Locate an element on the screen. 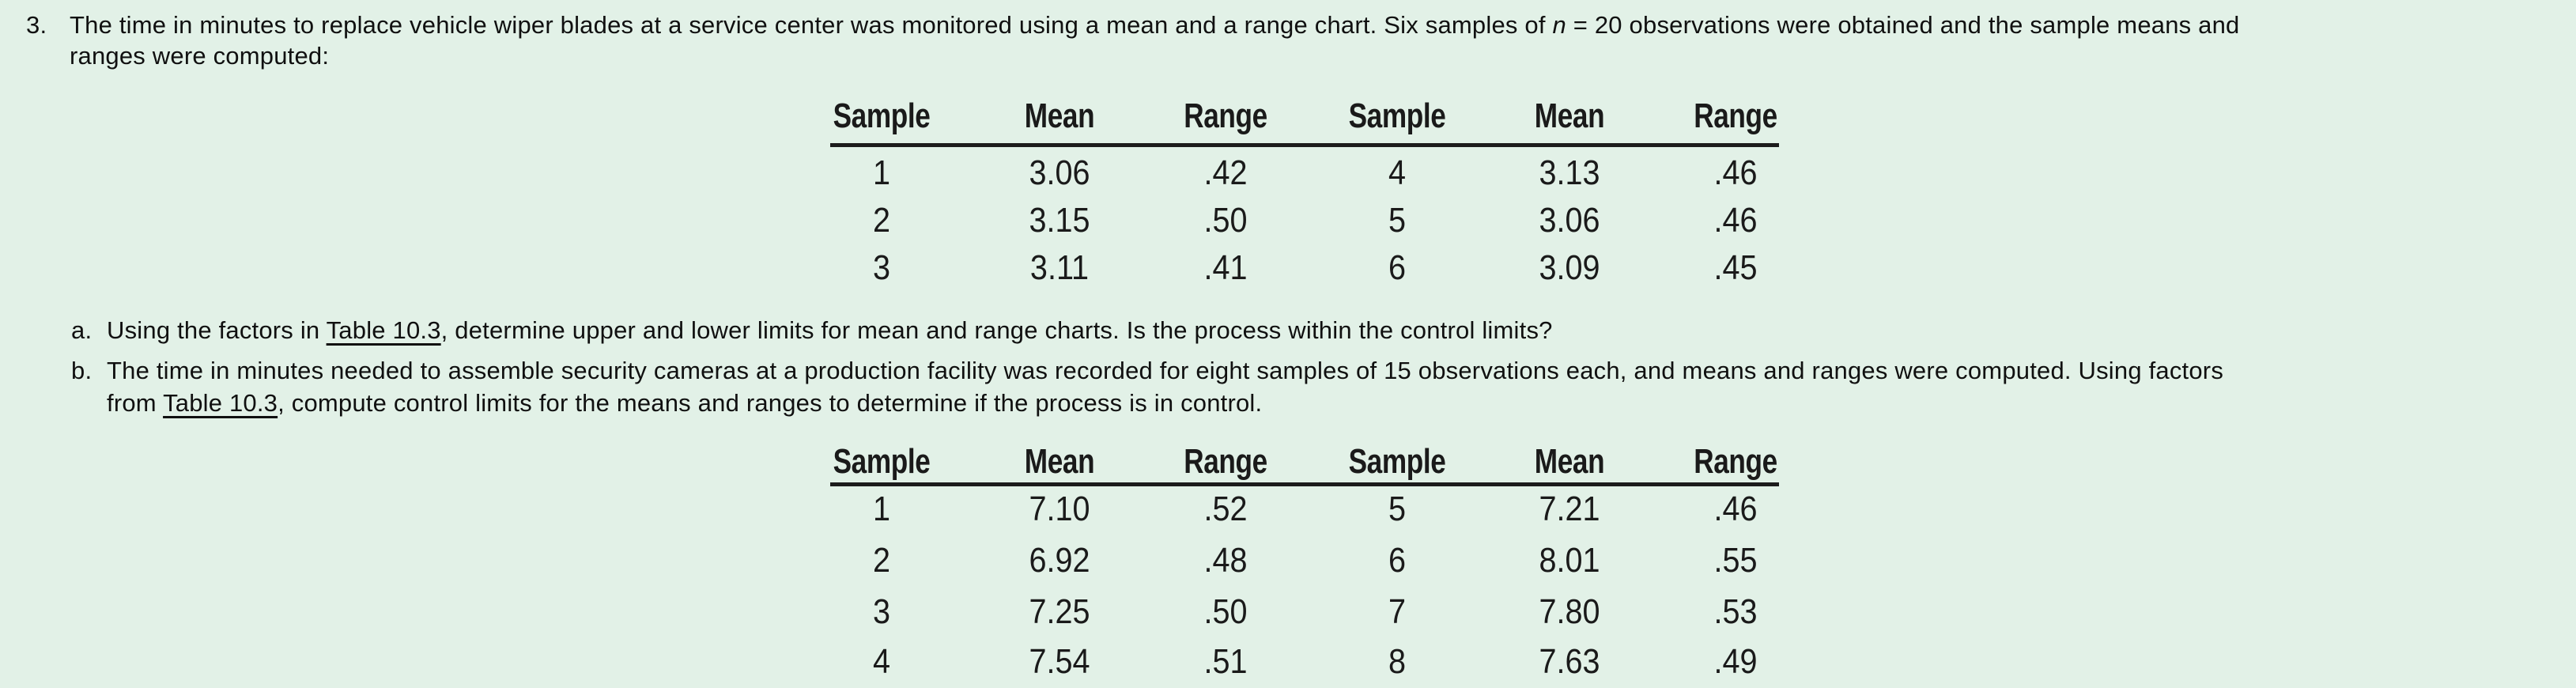  item-a-marker: a. is located at coordinates (82, 330).